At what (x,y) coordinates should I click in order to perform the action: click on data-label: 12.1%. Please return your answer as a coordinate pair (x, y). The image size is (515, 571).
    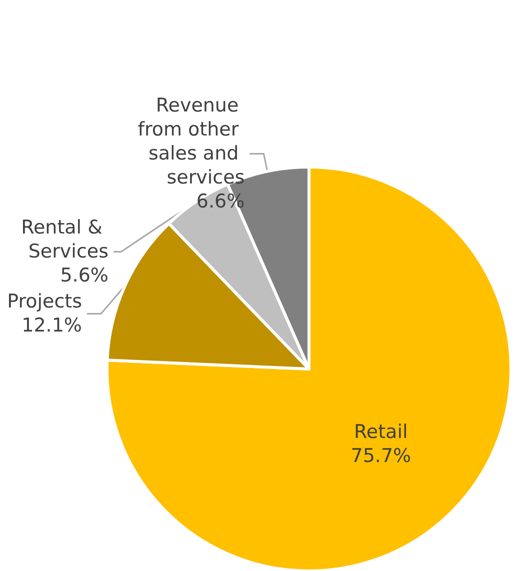
    Looking at the image, I should click on (52, 325).